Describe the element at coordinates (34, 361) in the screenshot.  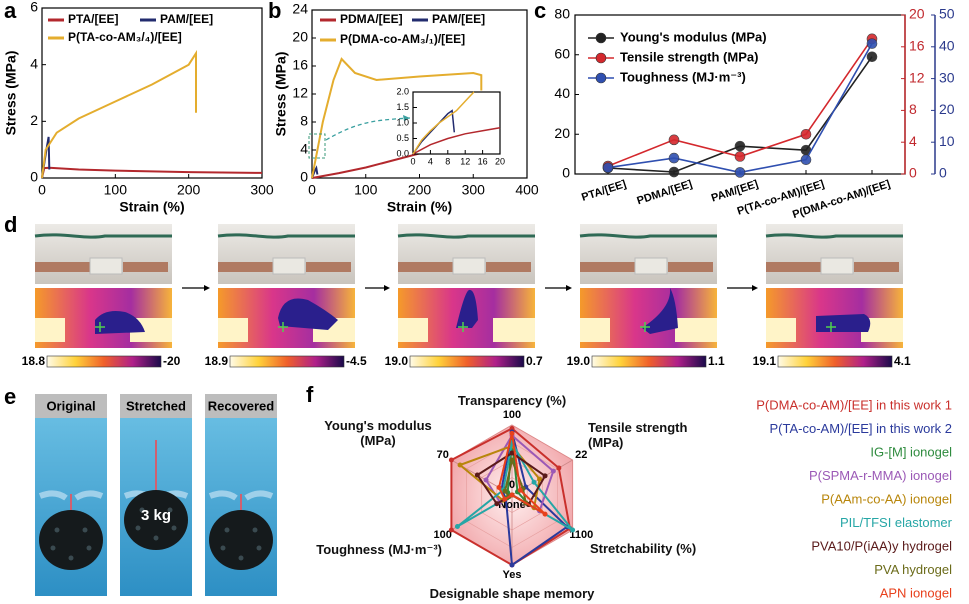
I see `colorbar-min: 18.8` at that location.